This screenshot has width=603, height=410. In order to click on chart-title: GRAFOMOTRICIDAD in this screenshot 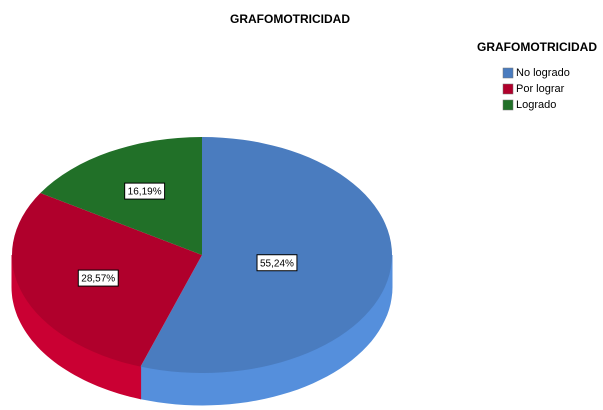, I will do `click(290, 19)`.